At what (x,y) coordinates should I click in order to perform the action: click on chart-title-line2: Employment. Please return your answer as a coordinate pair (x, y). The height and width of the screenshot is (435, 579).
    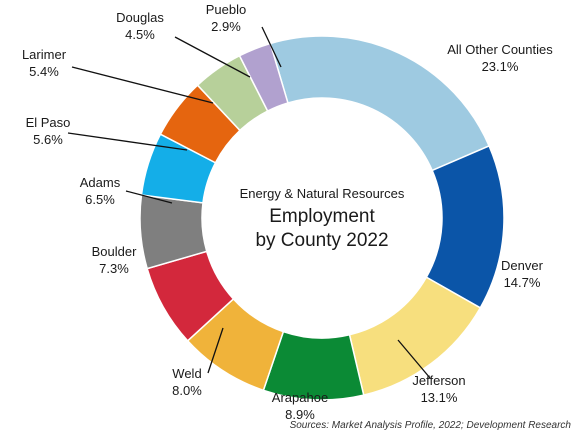
    Looking at the image, I should click on (322, 216).